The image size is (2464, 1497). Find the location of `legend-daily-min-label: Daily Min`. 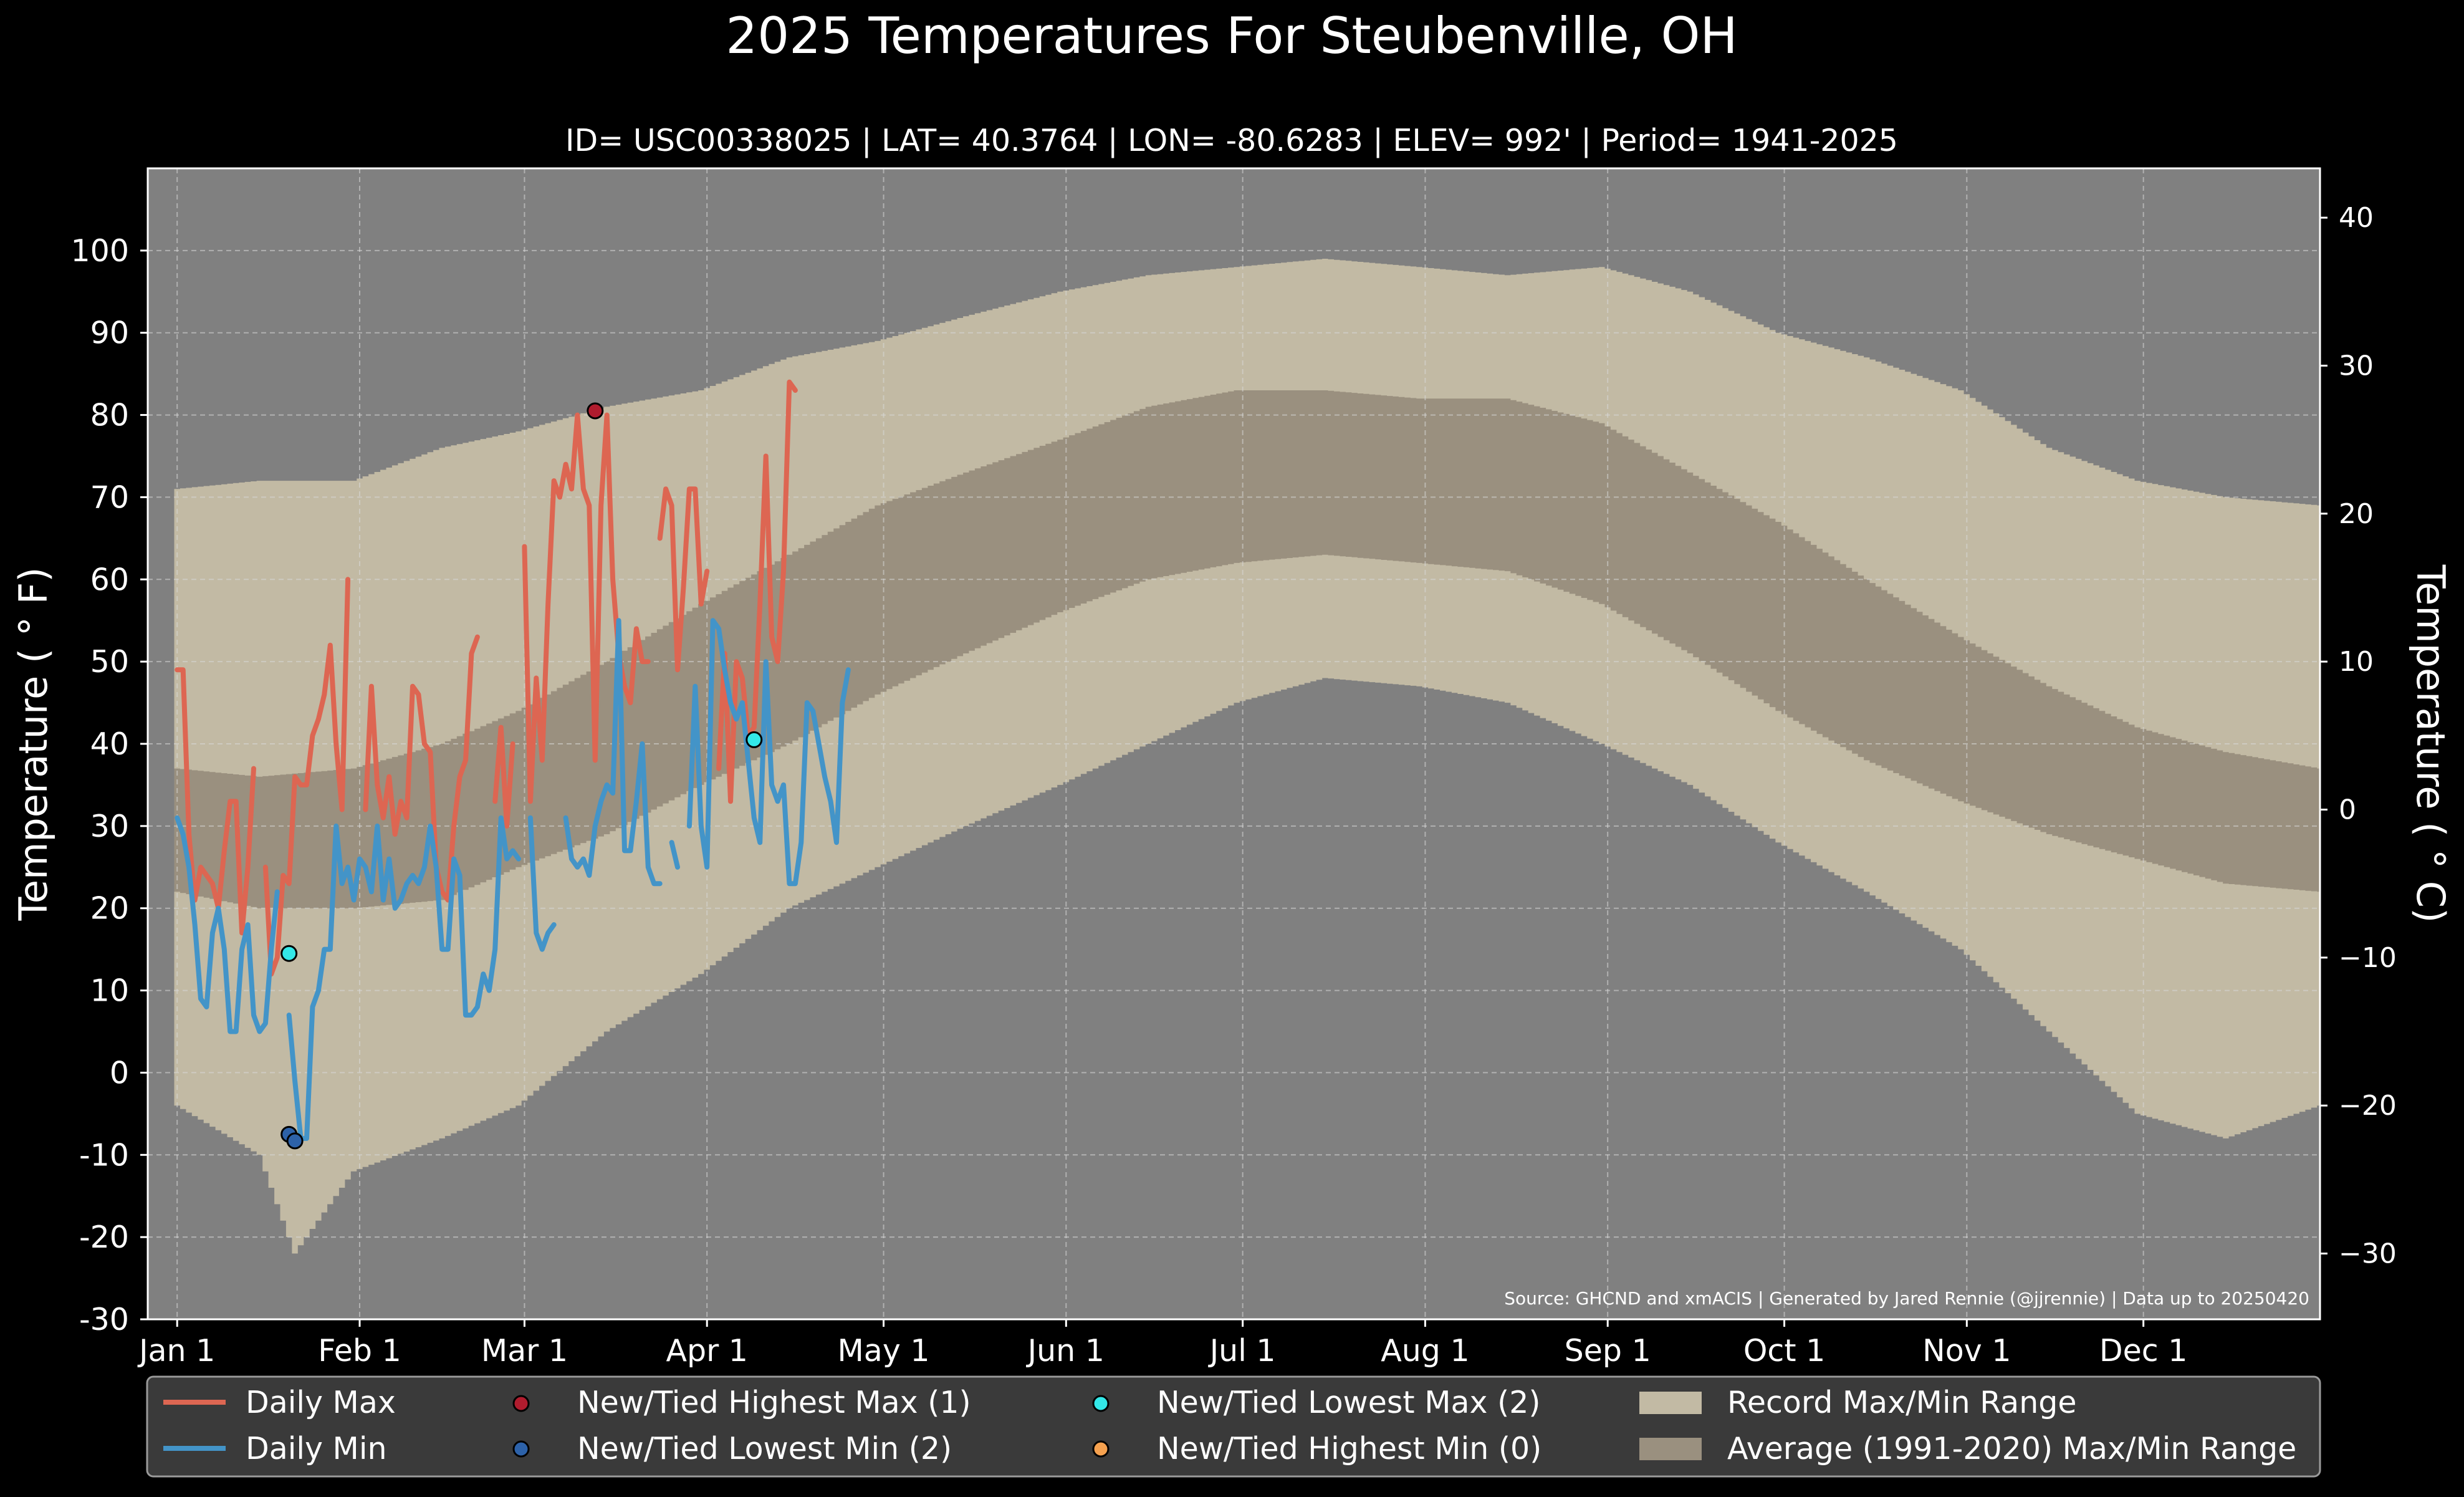

legend-daily-min-label: Daily Min is located at coordinates (316, 1448).